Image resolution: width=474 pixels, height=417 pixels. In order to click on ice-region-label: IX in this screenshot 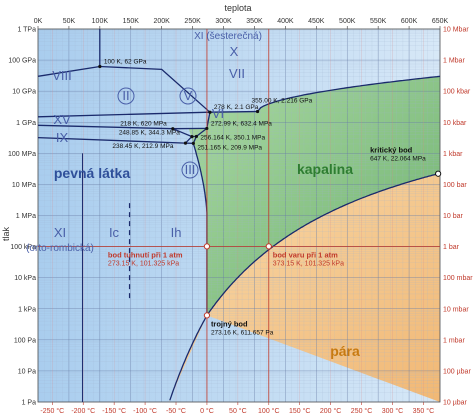, I will do `click(62, 137)`.